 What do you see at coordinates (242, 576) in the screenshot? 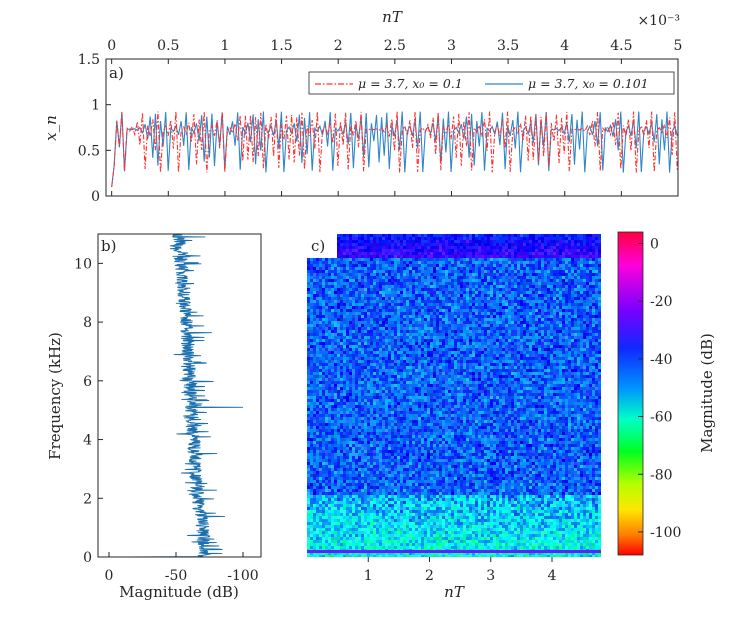
I see `panel-b-xtick-label: -100` at bounding box center [242, 576].